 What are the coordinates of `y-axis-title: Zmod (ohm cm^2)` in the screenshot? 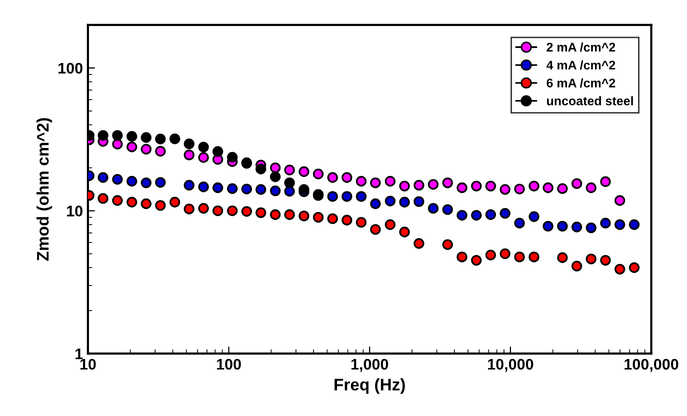 It's located at (44, 189).